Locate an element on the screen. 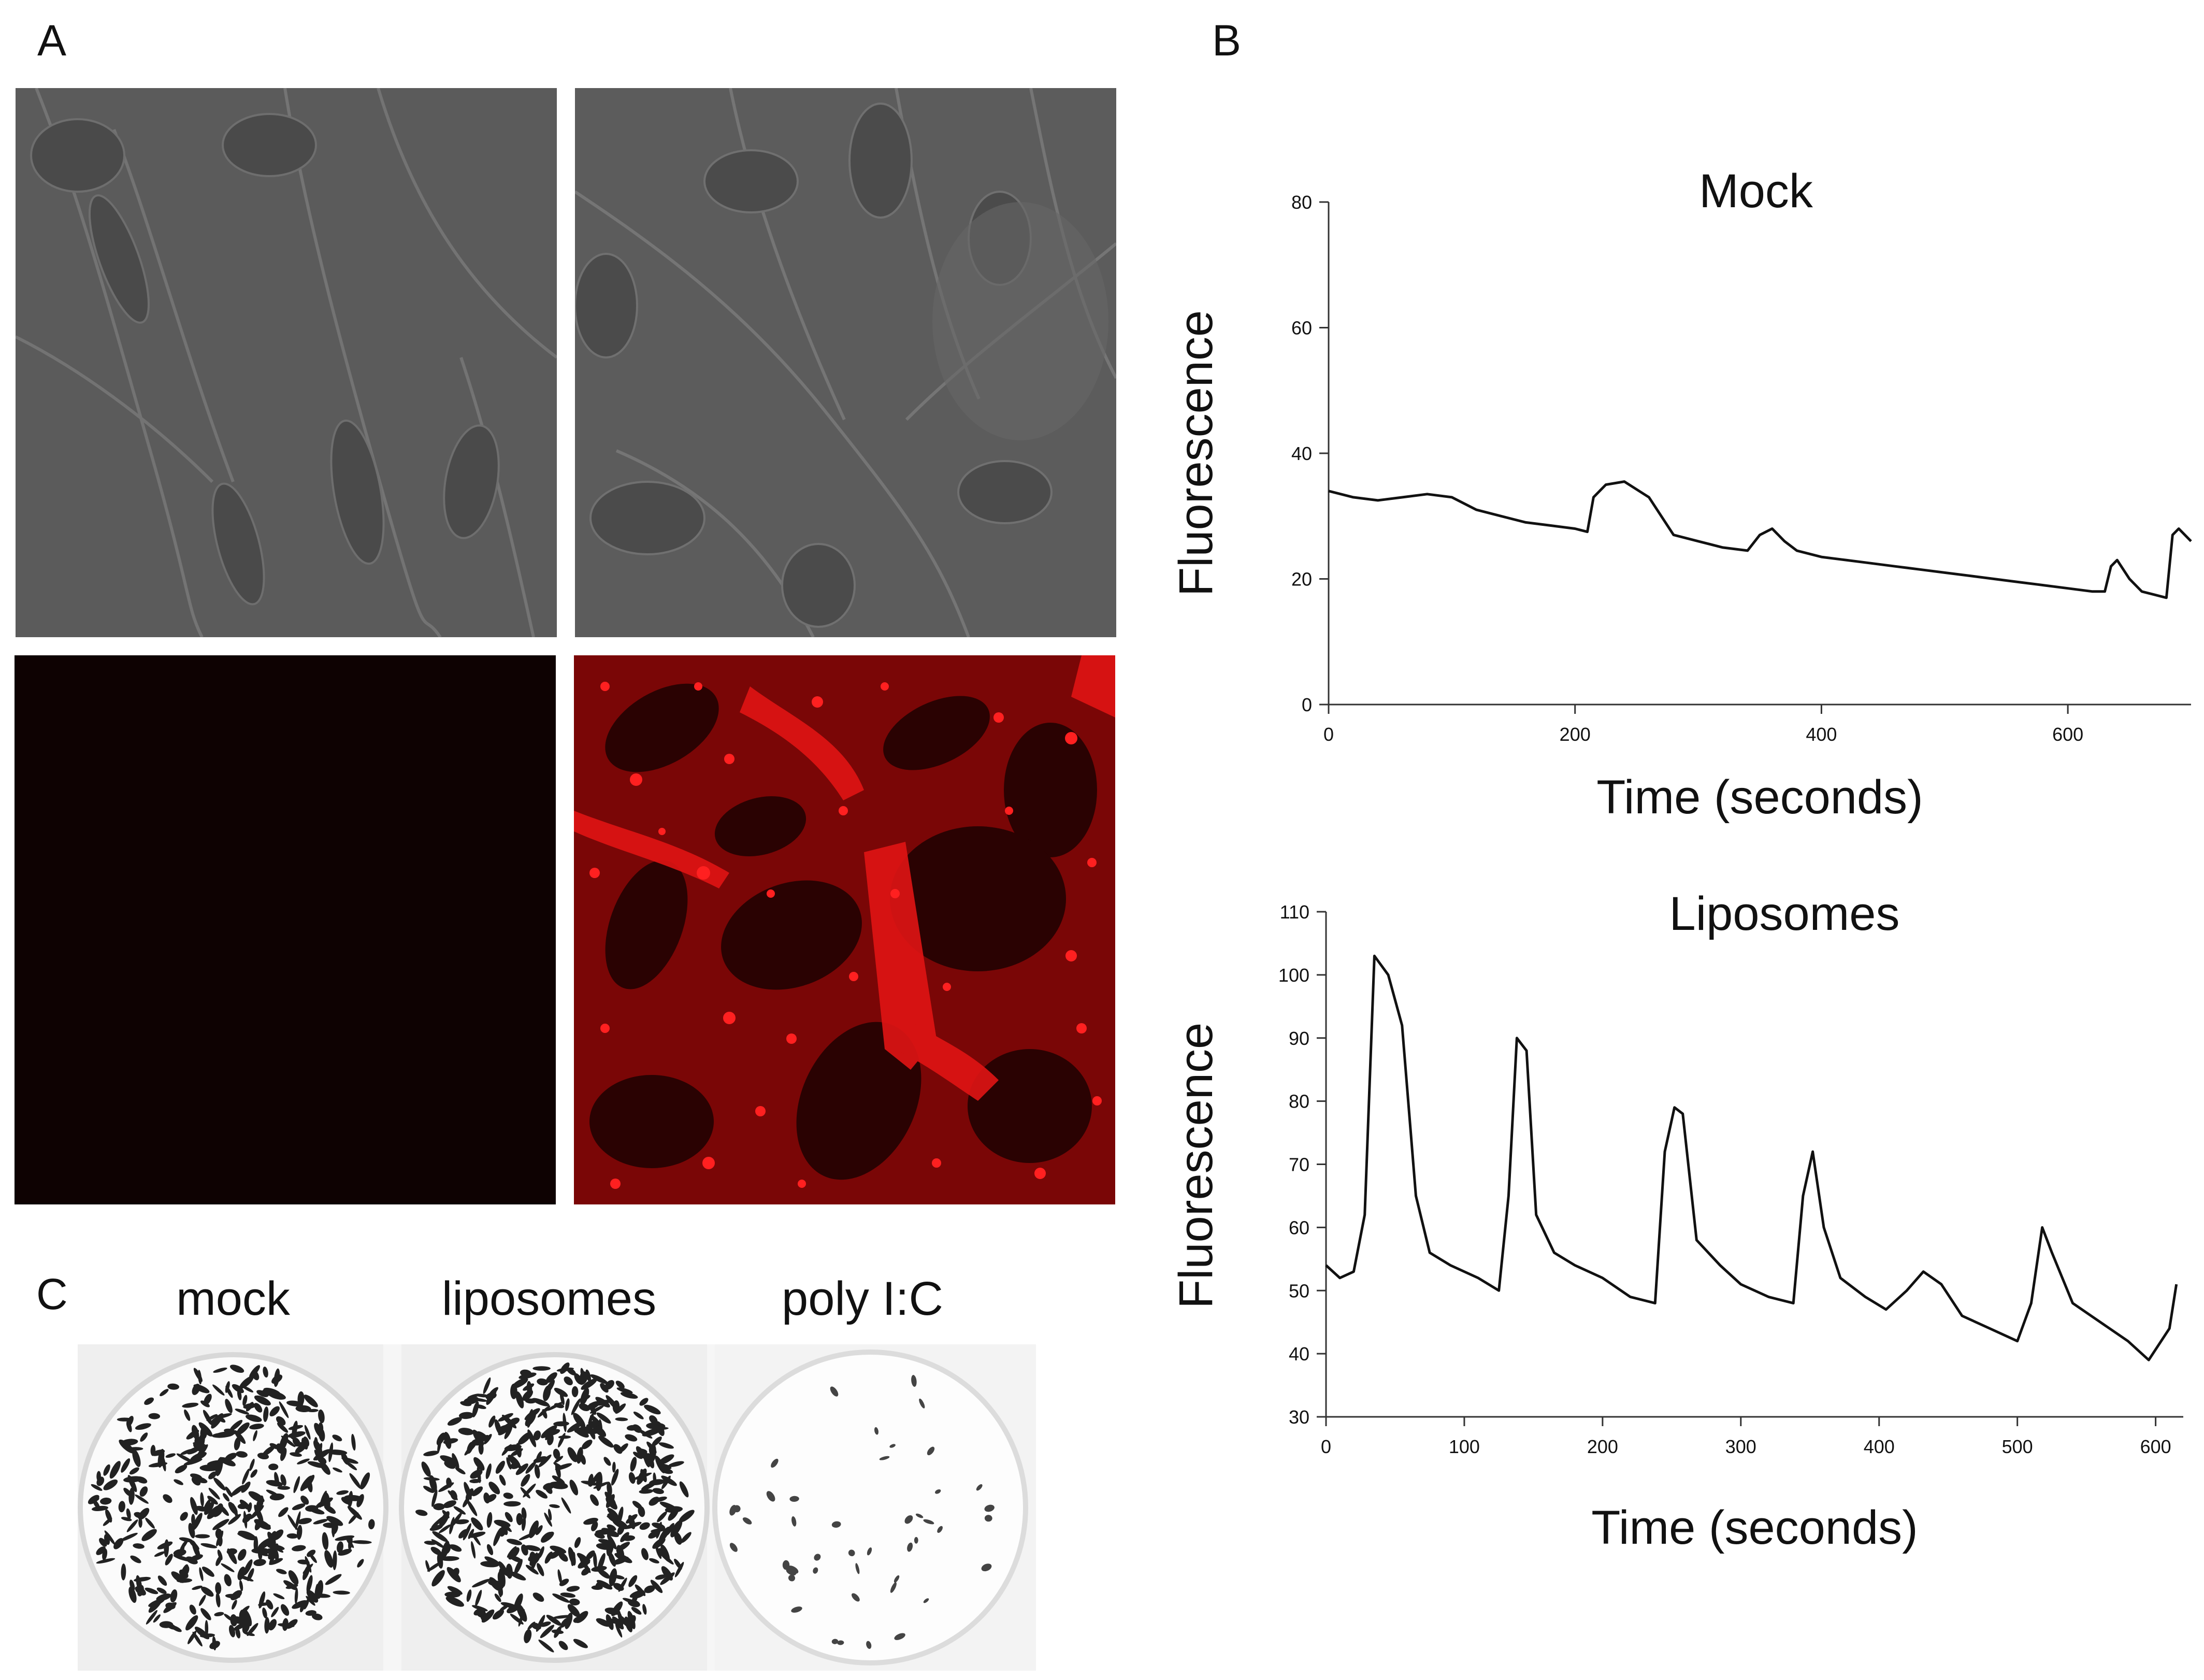 The image size is (2204, 1680). y-tick-label: 20 is located at coordinates (1302, 579).